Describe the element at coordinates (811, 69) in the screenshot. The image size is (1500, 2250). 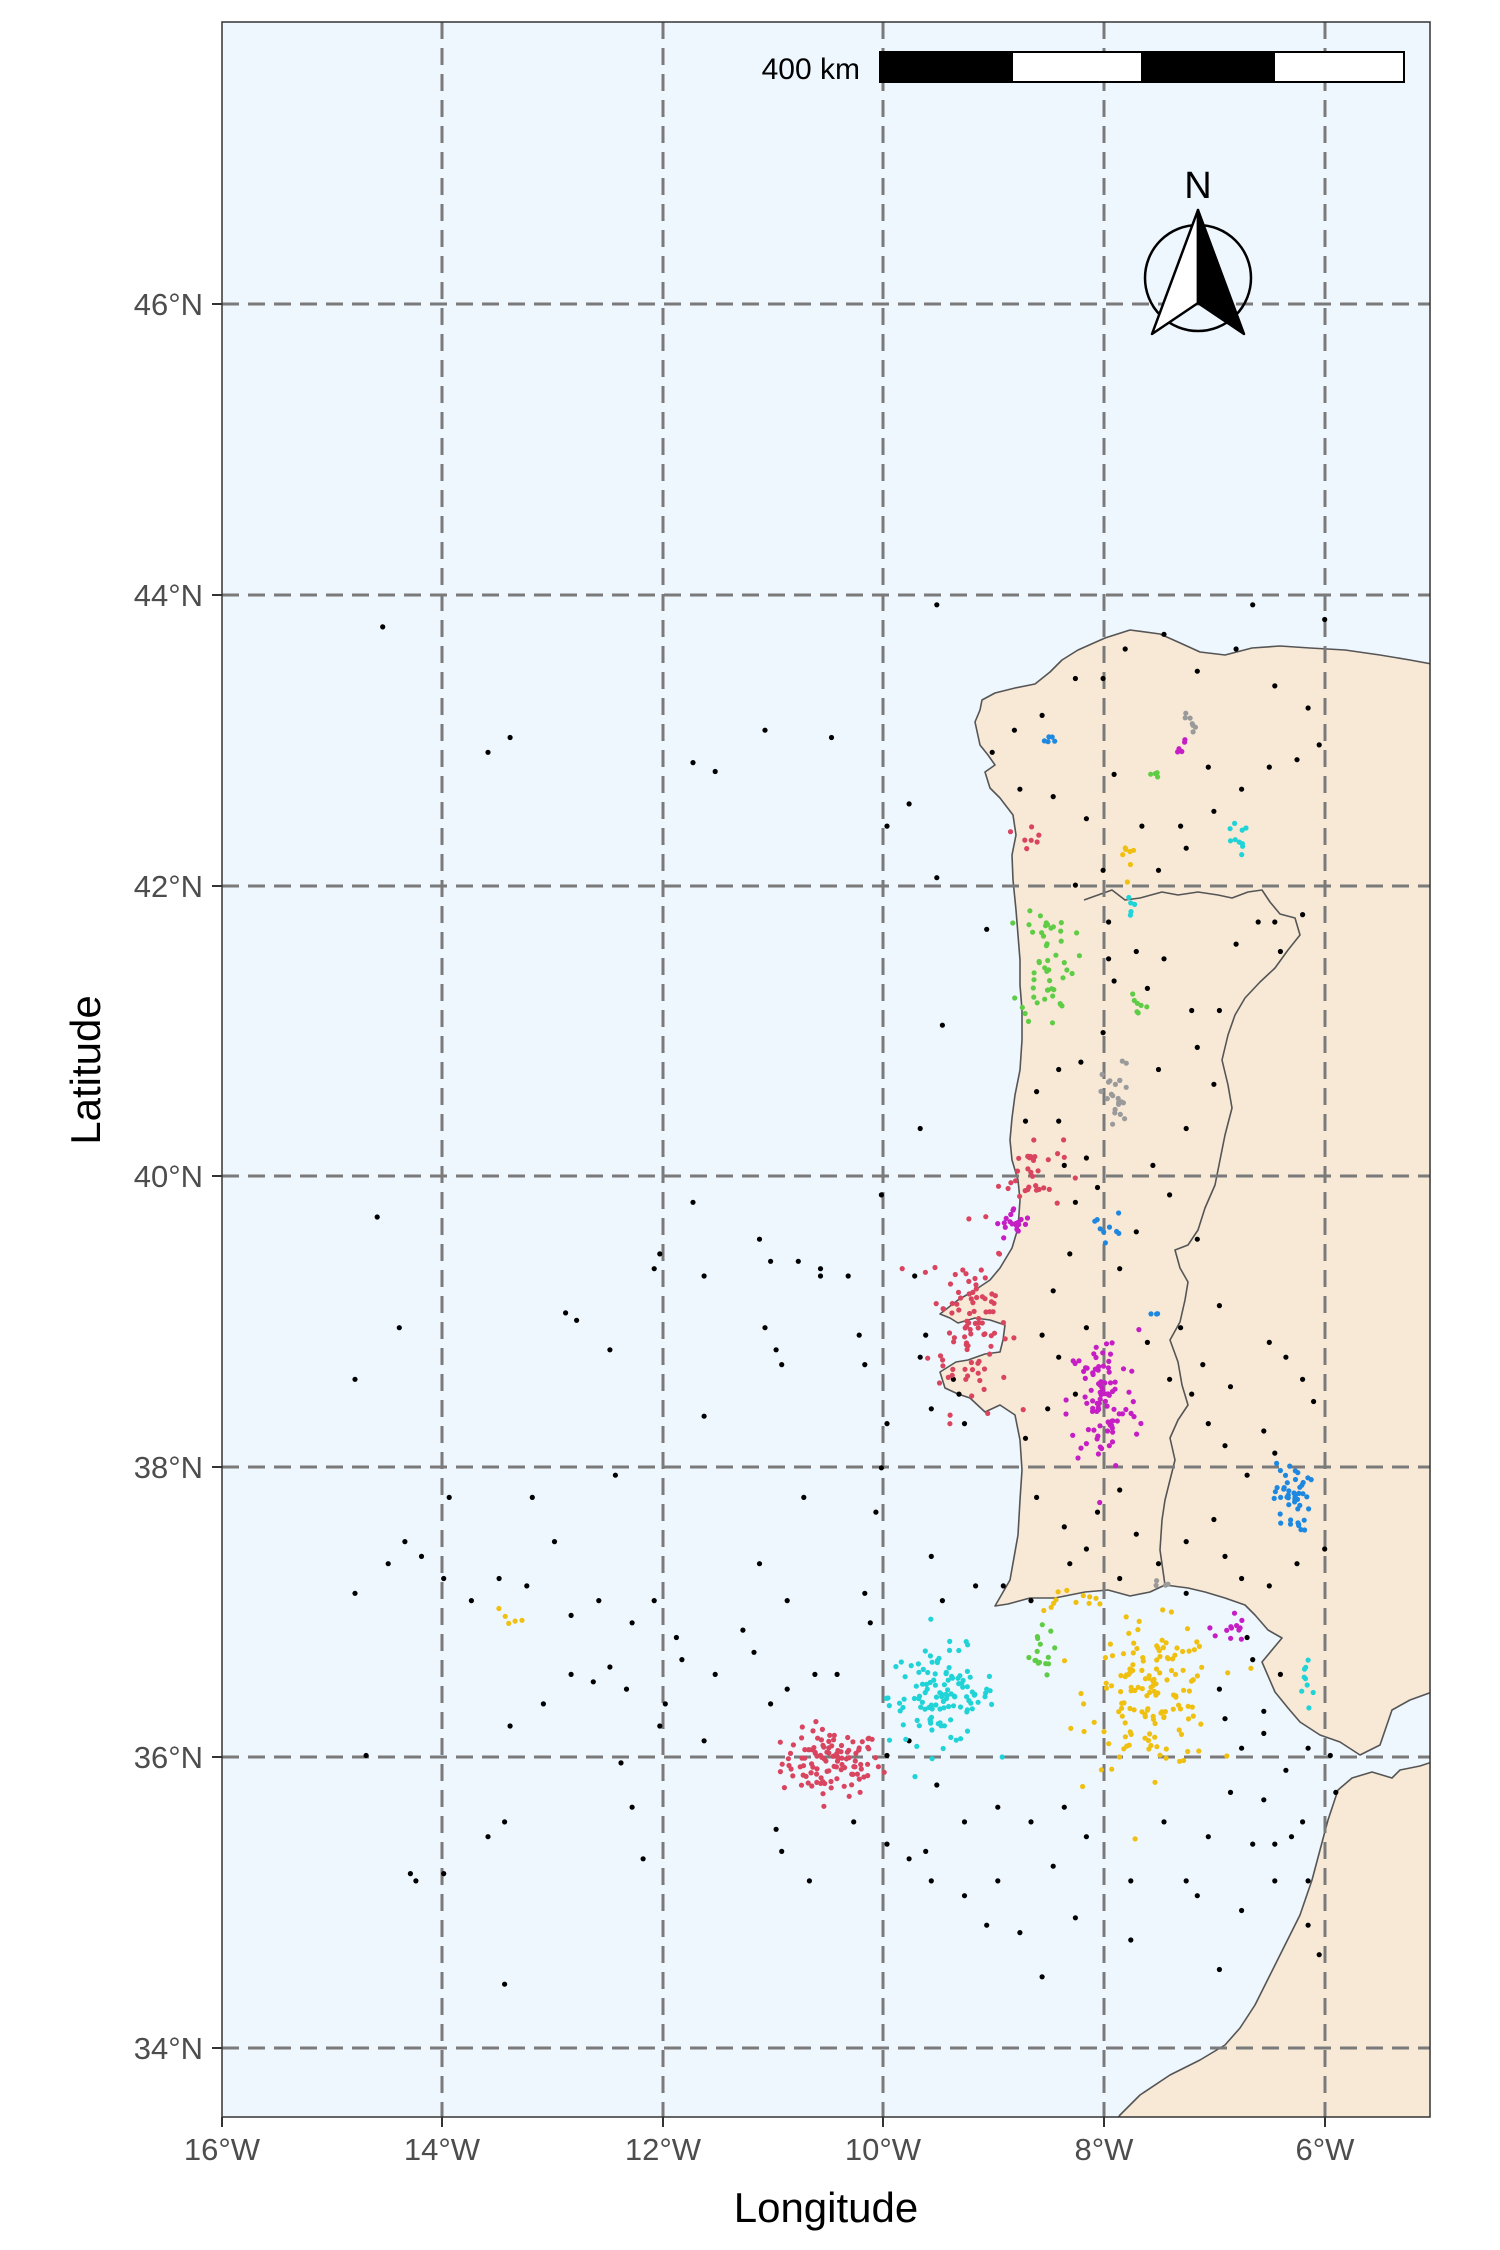
I see `scale-bar-label: 400 km` at that location.